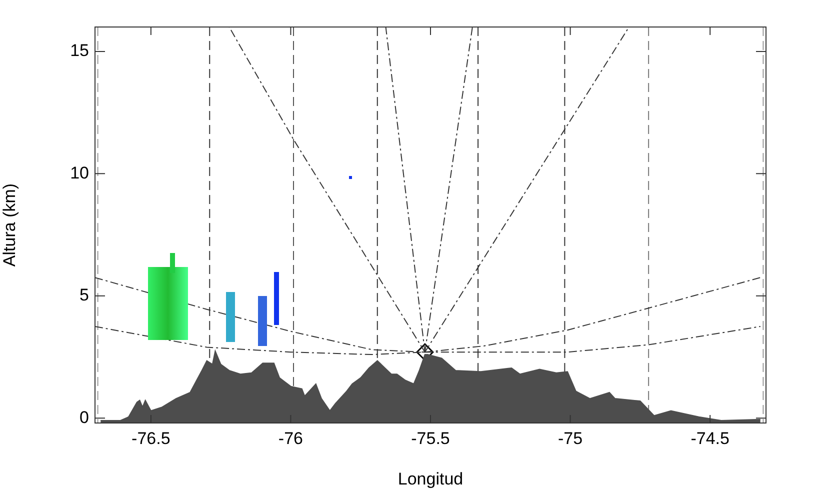  Describe the element at coordinates (84, 417) in the screenshot. I see `y-tick-label: 0` at that location.